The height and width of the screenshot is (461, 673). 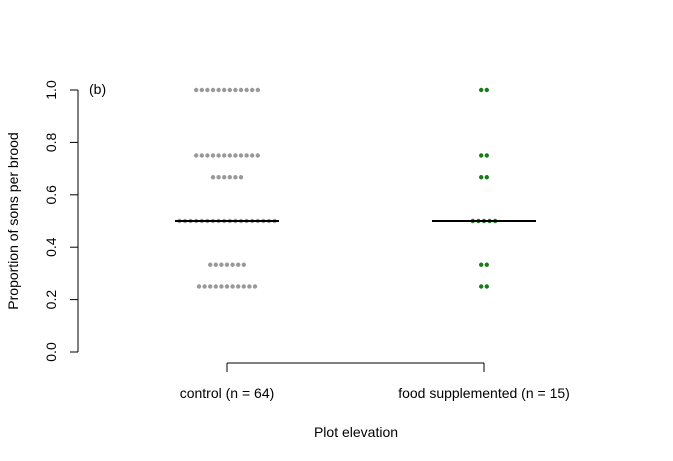 What do you see at coordinates (13, 220) in the screenshot?
I see `y-axis-title: Proportion of sons per brood` at bounding box center [13, 220].